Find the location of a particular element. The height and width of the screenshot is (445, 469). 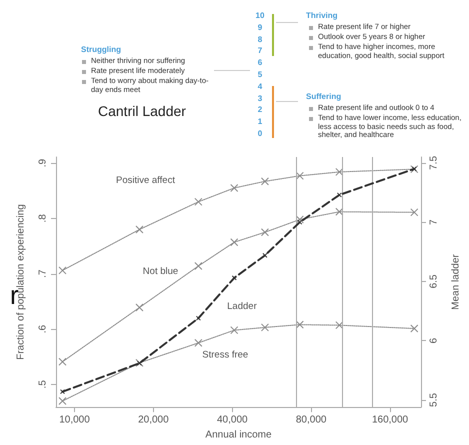

text: Suffering is located at coordinates (324, 97).